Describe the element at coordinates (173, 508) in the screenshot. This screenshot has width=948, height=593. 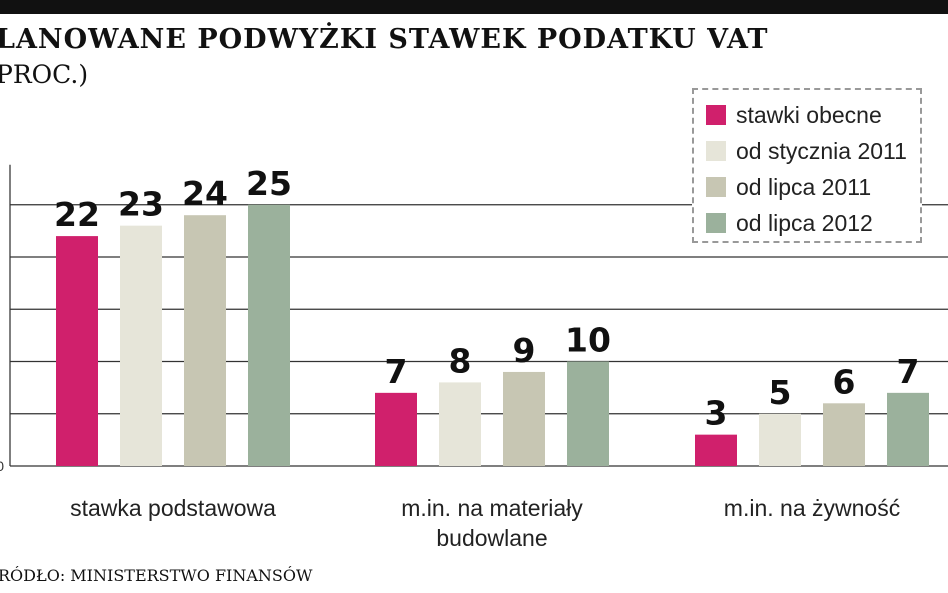
I see `category-label: stawka podstawowa` at that location.